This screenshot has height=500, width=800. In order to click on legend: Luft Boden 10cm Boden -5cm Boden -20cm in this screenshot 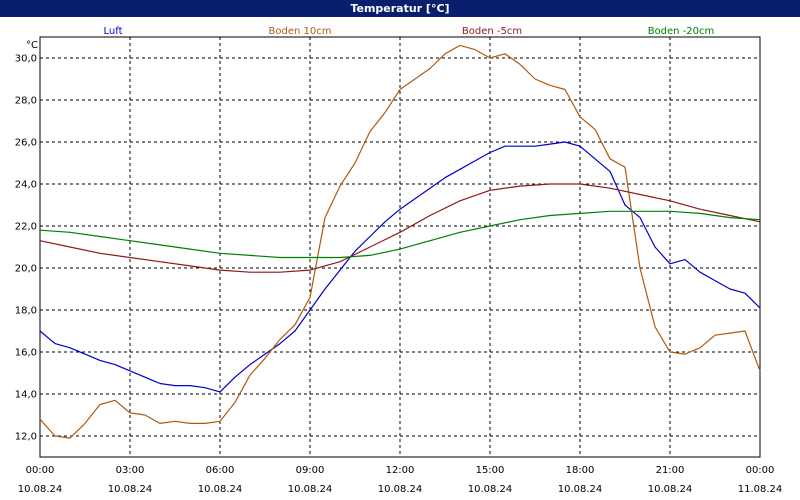, I will do `click(409, 31)`.